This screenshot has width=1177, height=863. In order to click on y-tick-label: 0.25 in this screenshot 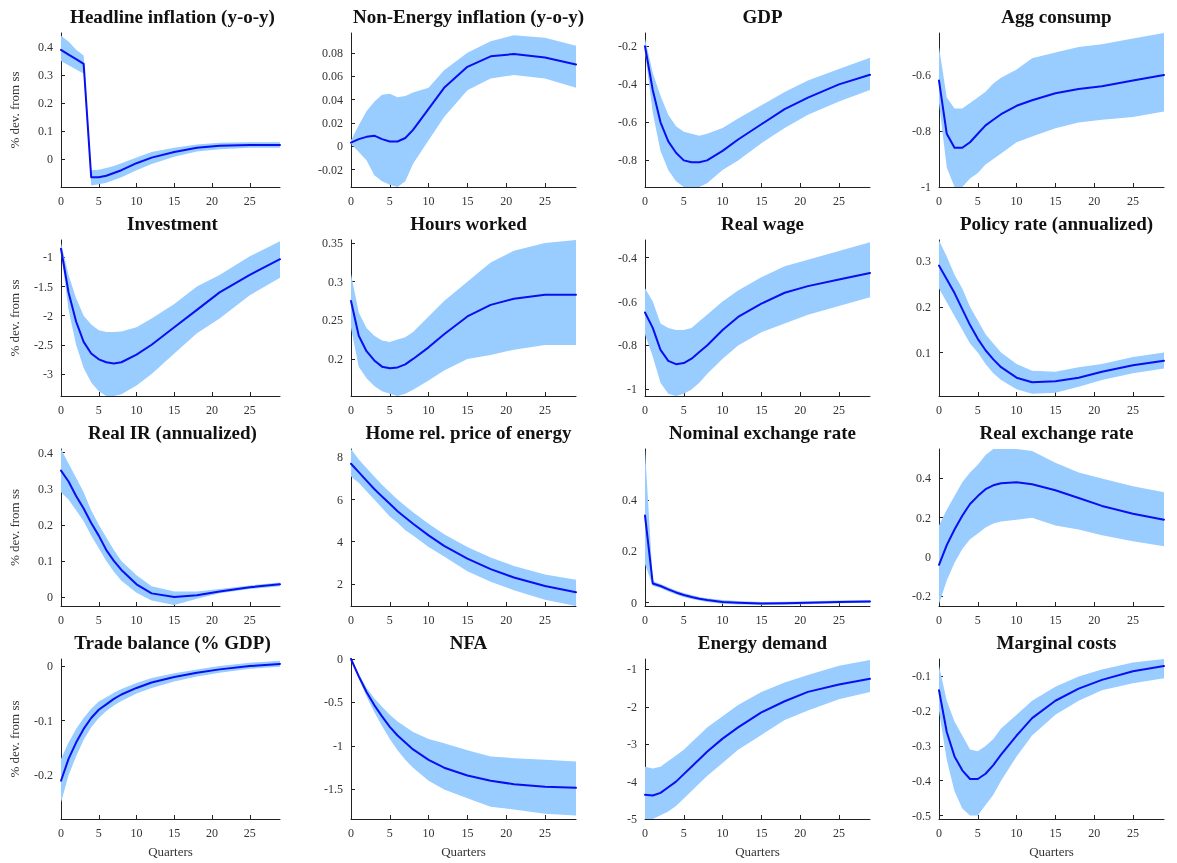, I will do `click(332, 320)`.